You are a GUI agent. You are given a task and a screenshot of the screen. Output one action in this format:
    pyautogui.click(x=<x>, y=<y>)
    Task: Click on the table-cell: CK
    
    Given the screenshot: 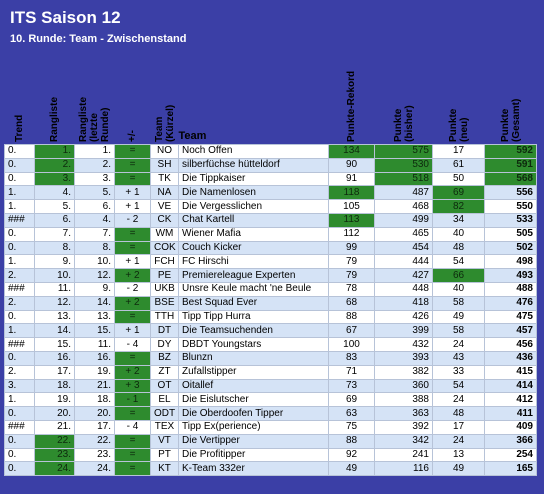 What is the action you would take?
    pyautogui.click(x=164, y=220)
    